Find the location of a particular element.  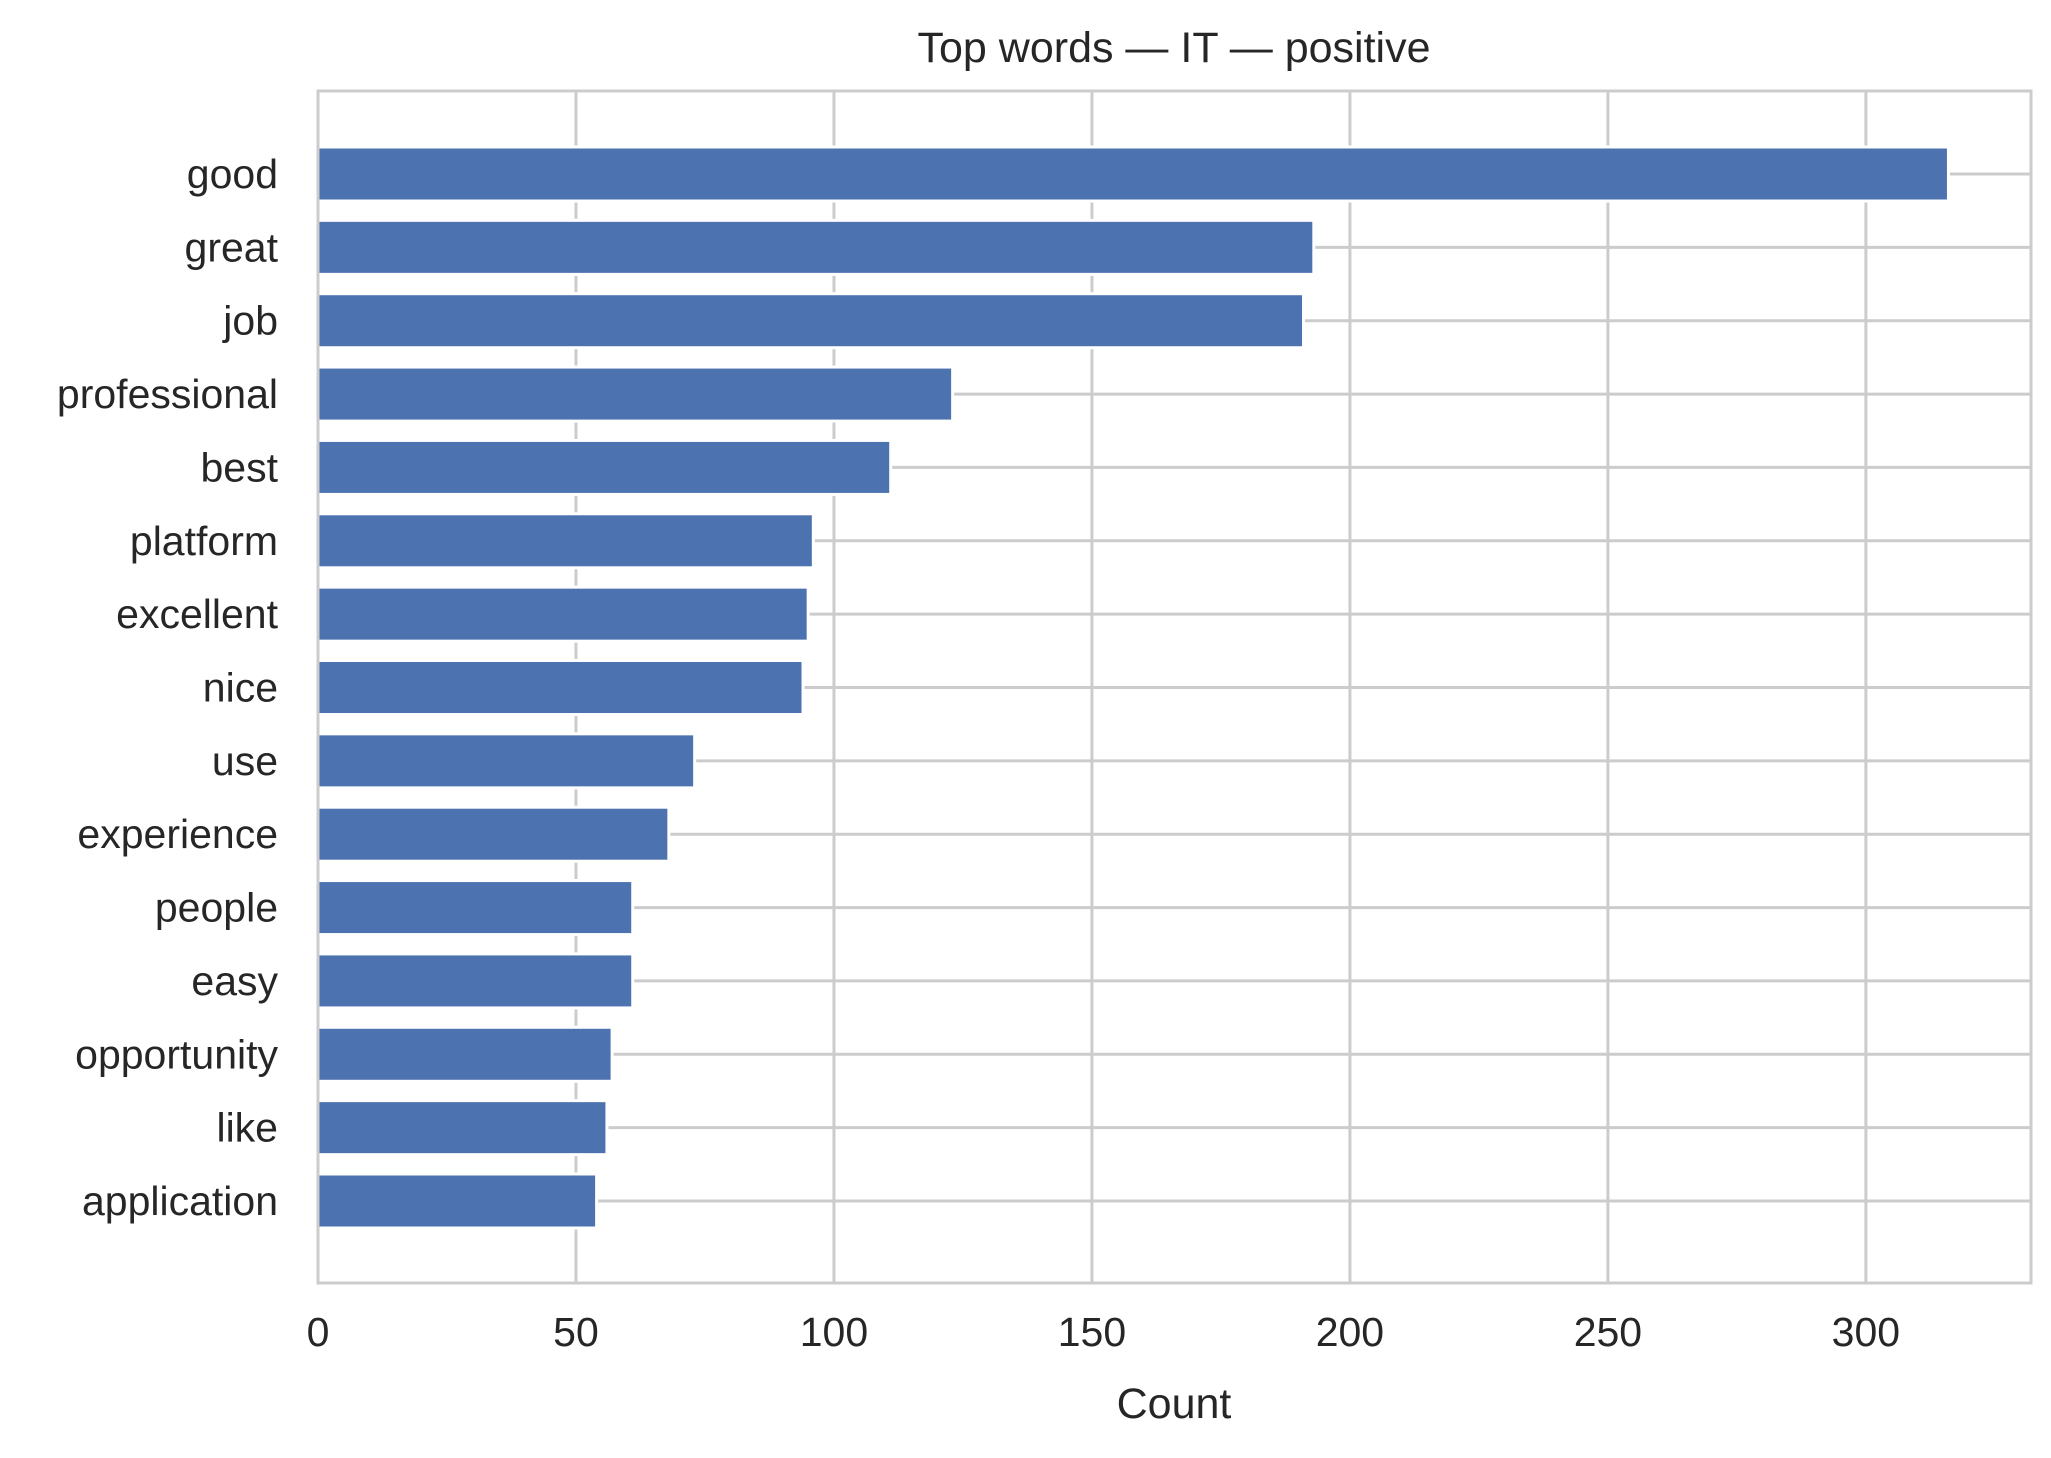

bar-nice is located at coordinates (560, 687).